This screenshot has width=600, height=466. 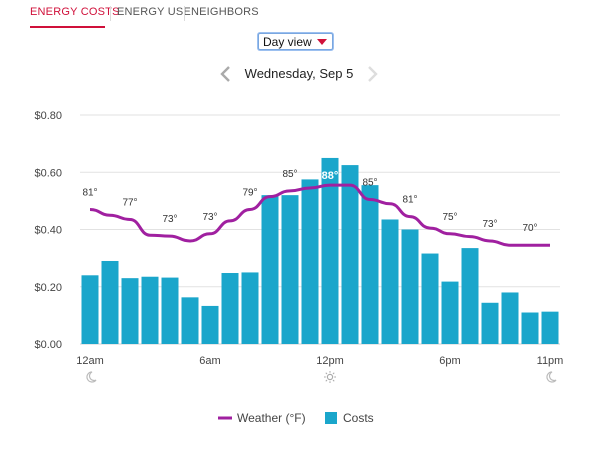 I want to click on x-tick-label: 12am, so click(x=90, y=361).